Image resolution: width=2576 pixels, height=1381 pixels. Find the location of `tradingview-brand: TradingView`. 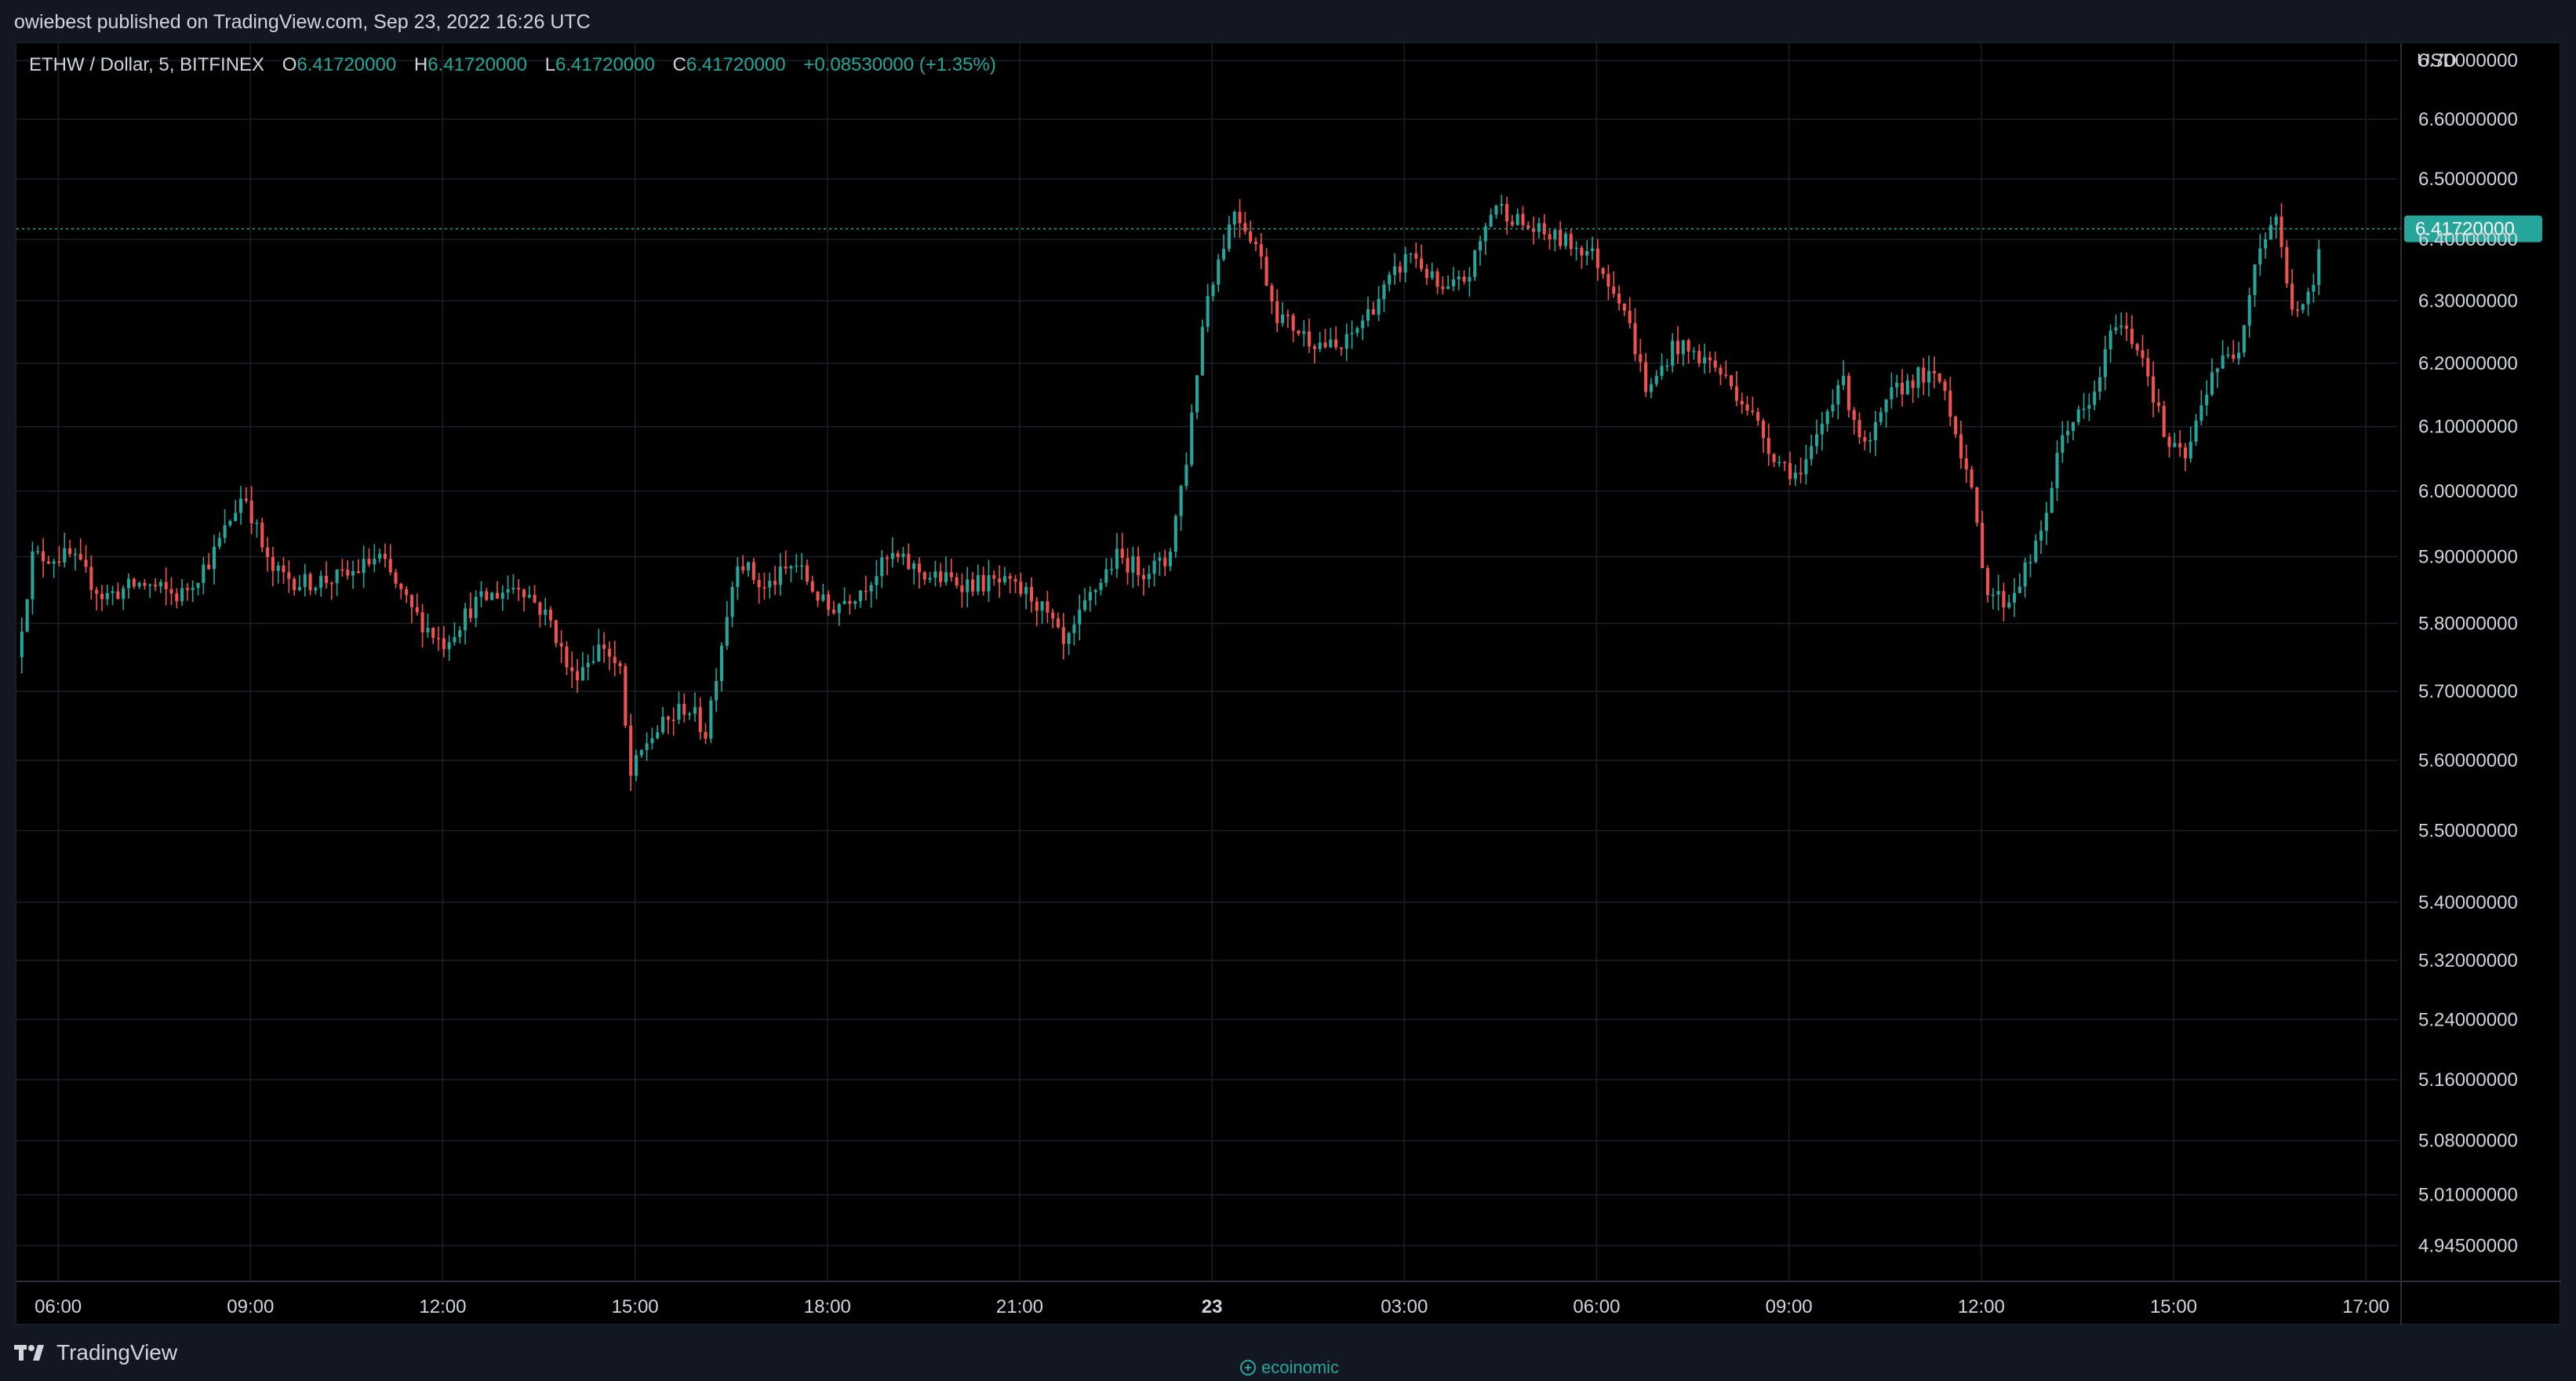

tradingview-brand: TradingView is located at coordinates (95, 1352).